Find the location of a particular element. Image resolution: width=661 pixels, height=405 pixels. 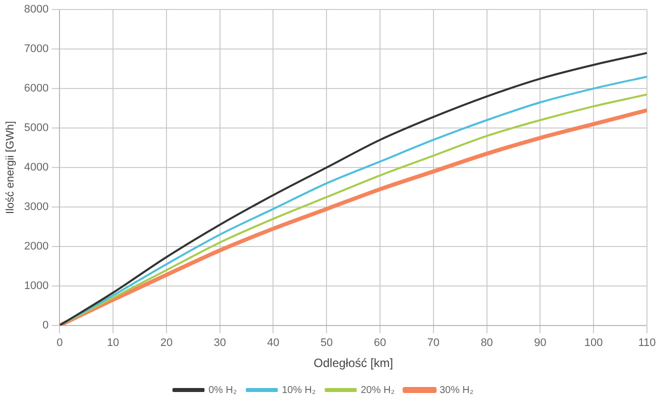

x-tick-label: 60 is located at coordinates (380, 343).